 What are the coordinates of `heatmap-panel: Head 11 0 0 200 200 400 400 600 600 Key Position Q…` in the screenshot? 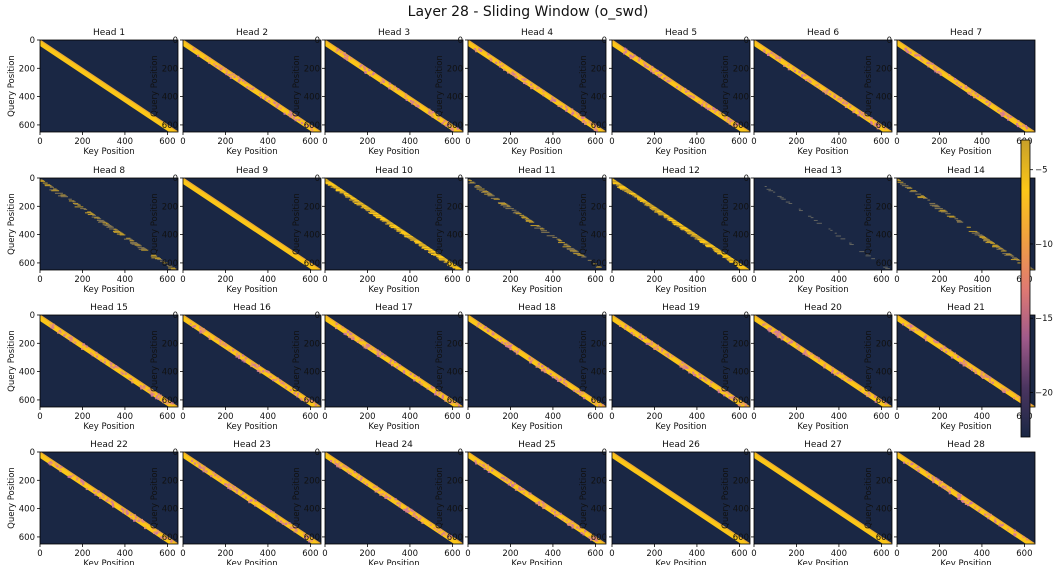 It's located at (521, 230).